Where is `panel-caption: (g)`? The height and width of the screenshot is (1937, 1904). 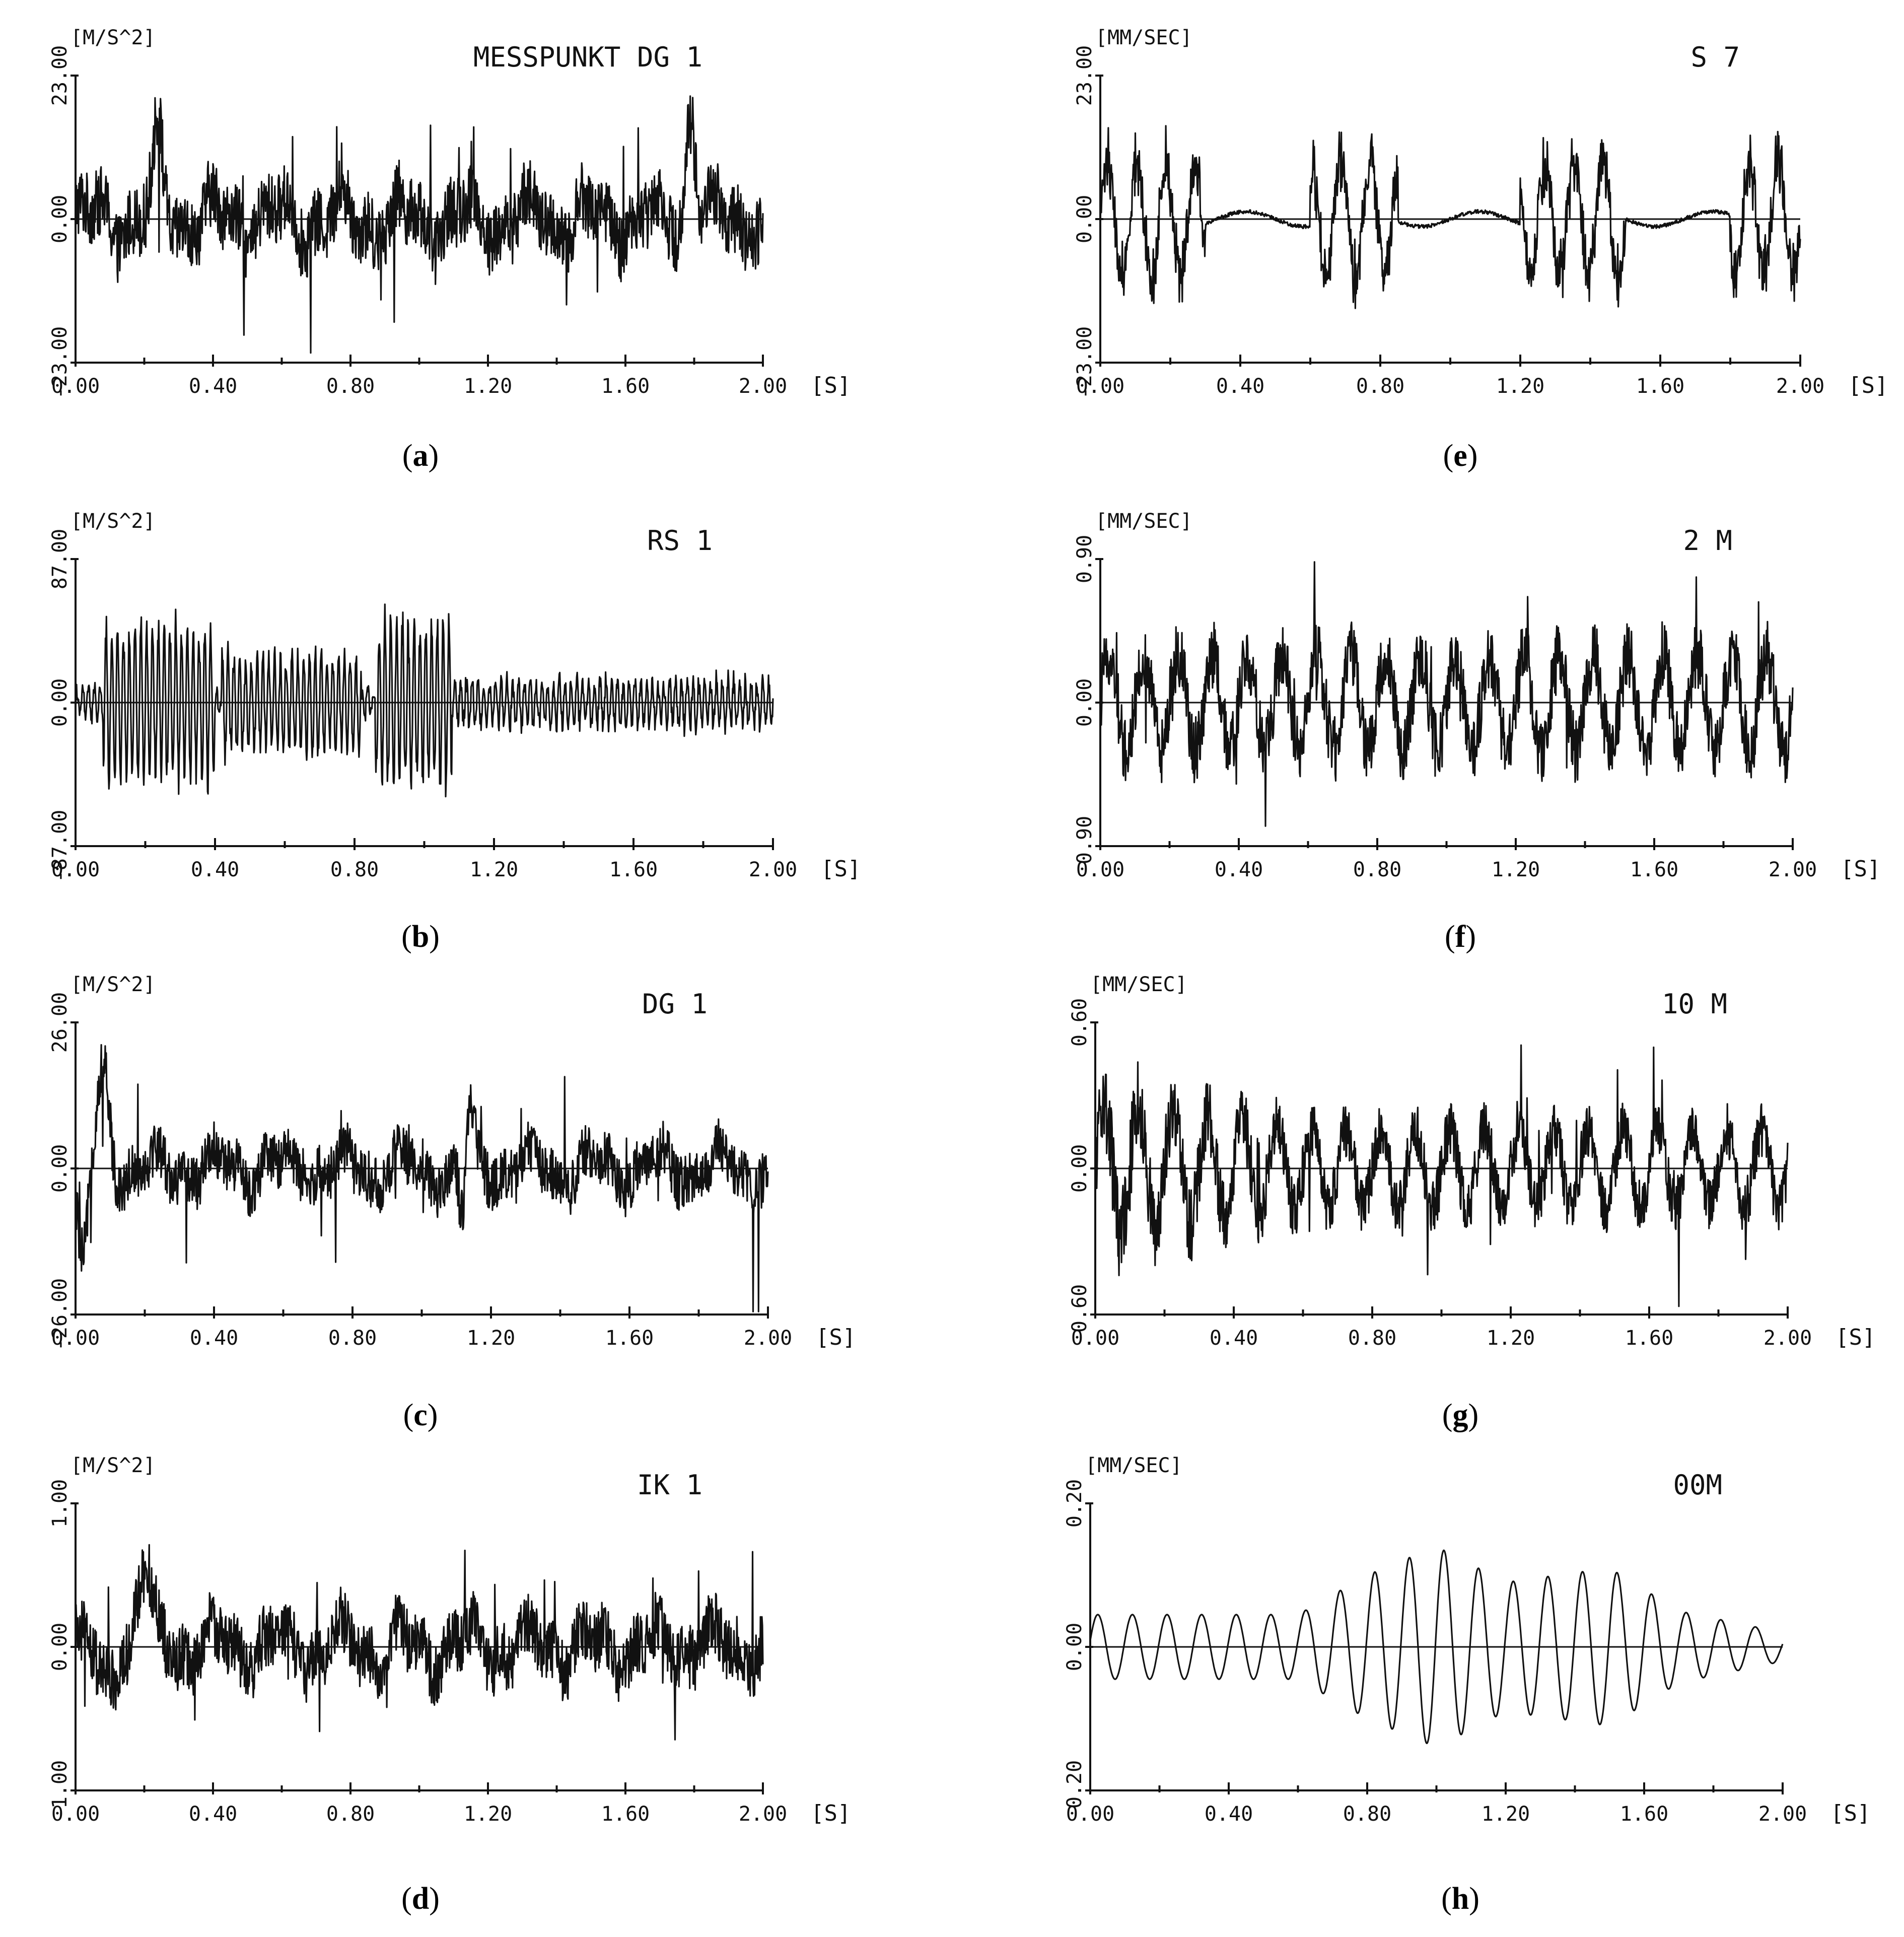
panel-caption: (g) is located at coordinates (1460, 1415).